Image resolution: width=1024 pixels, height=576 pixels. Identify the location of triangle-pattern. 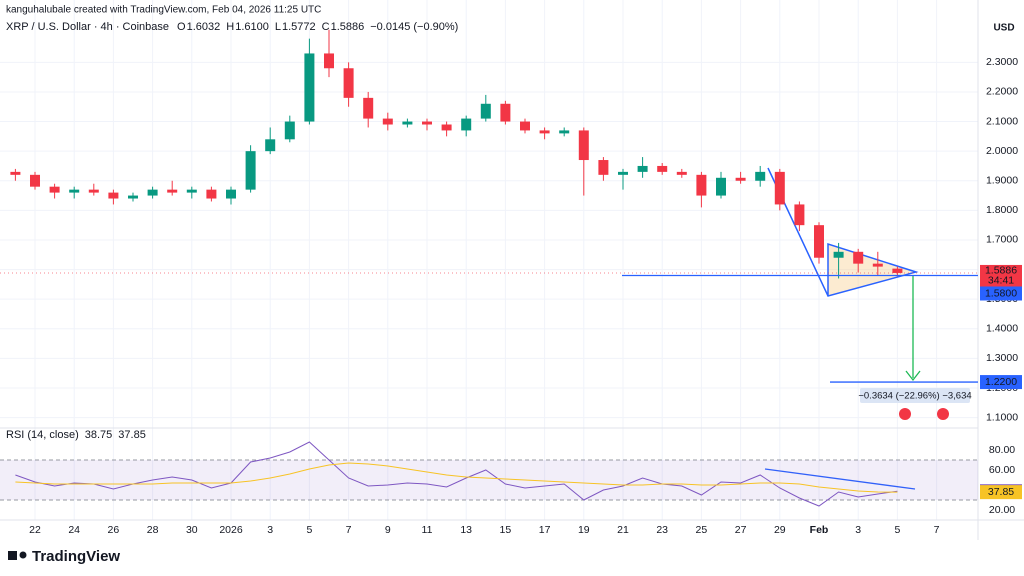
(843, 232).